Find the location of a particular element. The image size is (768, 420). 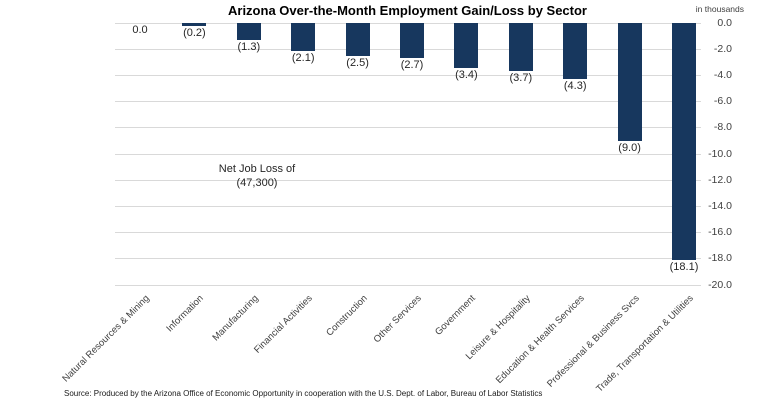

category-label: Trade, Transportation & Utilities is located at coordinates (645, 344).